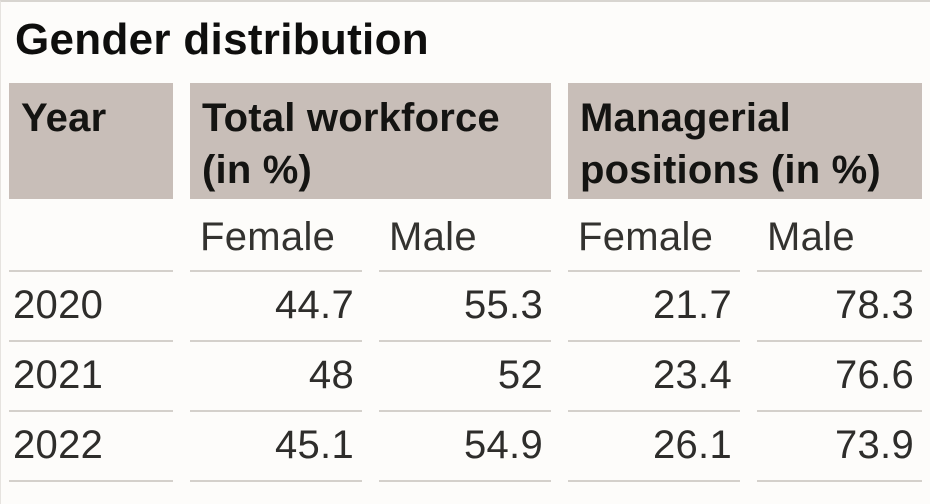 This screenshot has height=504, width=930. I want to click on managerial-female-value: 21.7, so click(654, 307).